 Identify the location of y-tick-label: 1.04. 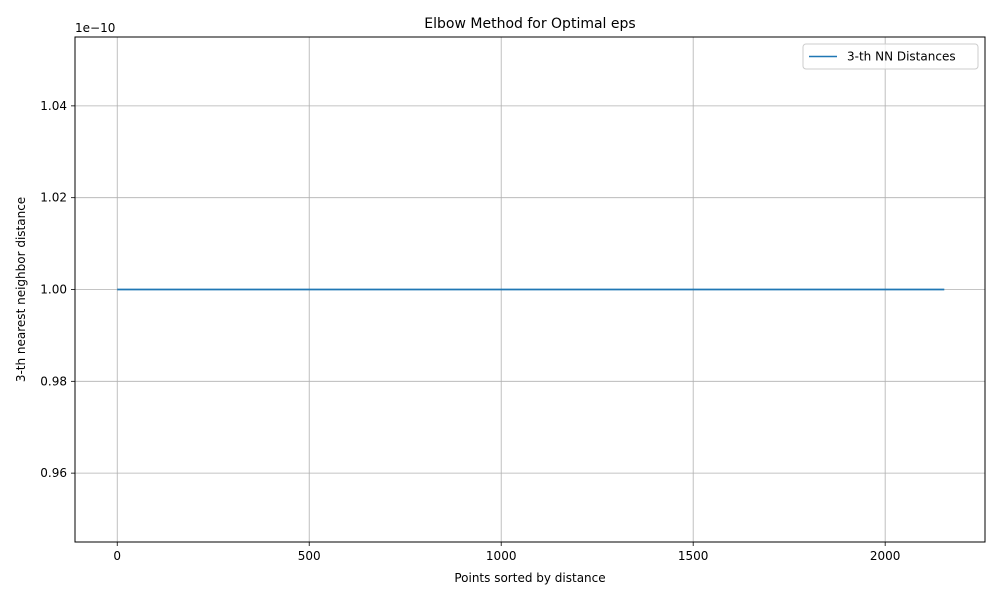
(53, 106).